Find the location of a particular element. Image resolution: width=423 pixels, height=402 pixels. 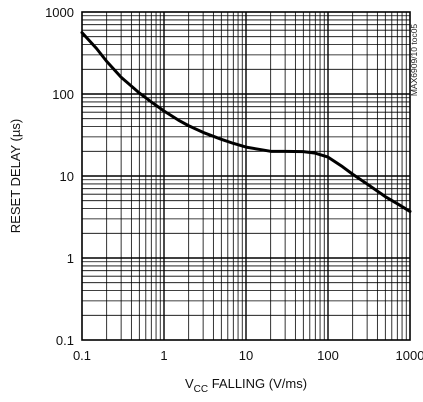

x-tick-label: 10 is located at coordinates (246, 355).